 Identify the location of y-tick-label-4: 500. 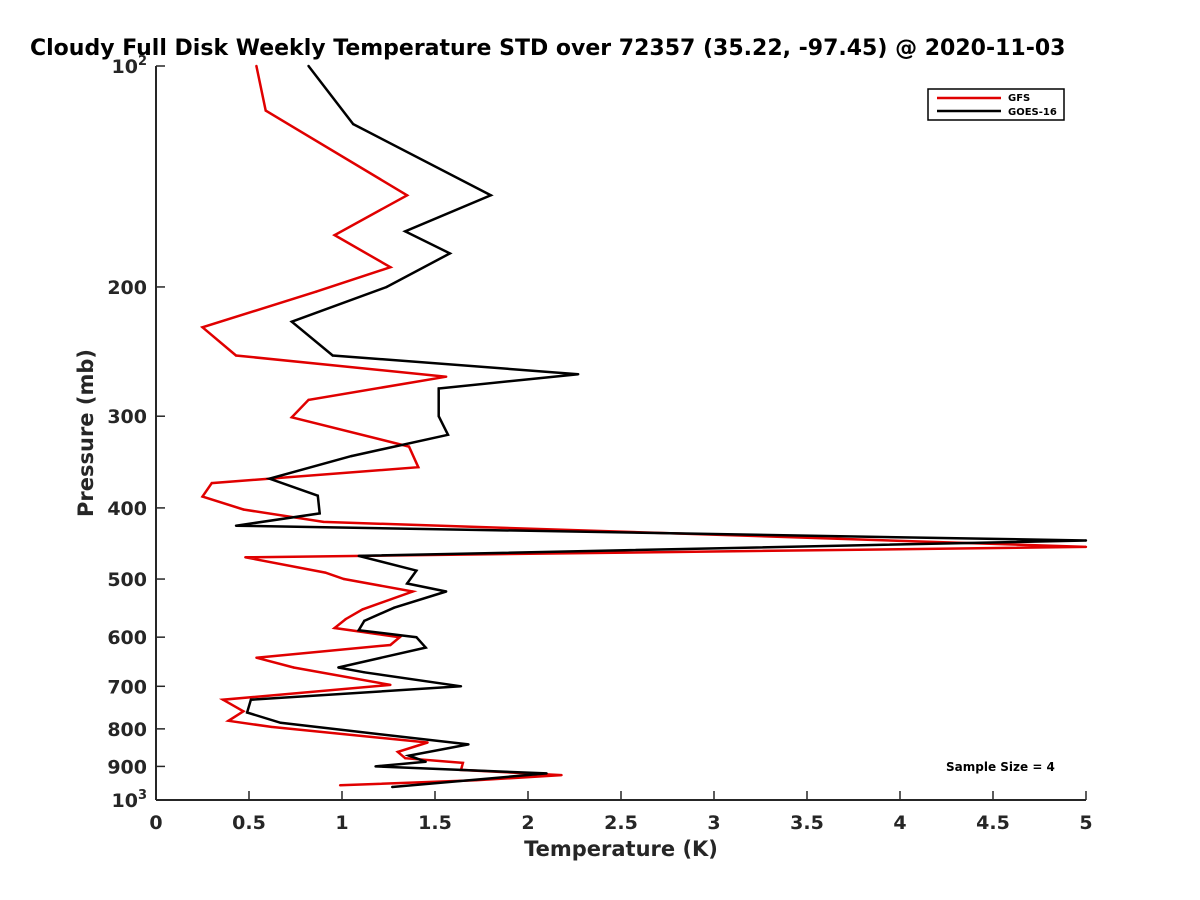
(127, 580).